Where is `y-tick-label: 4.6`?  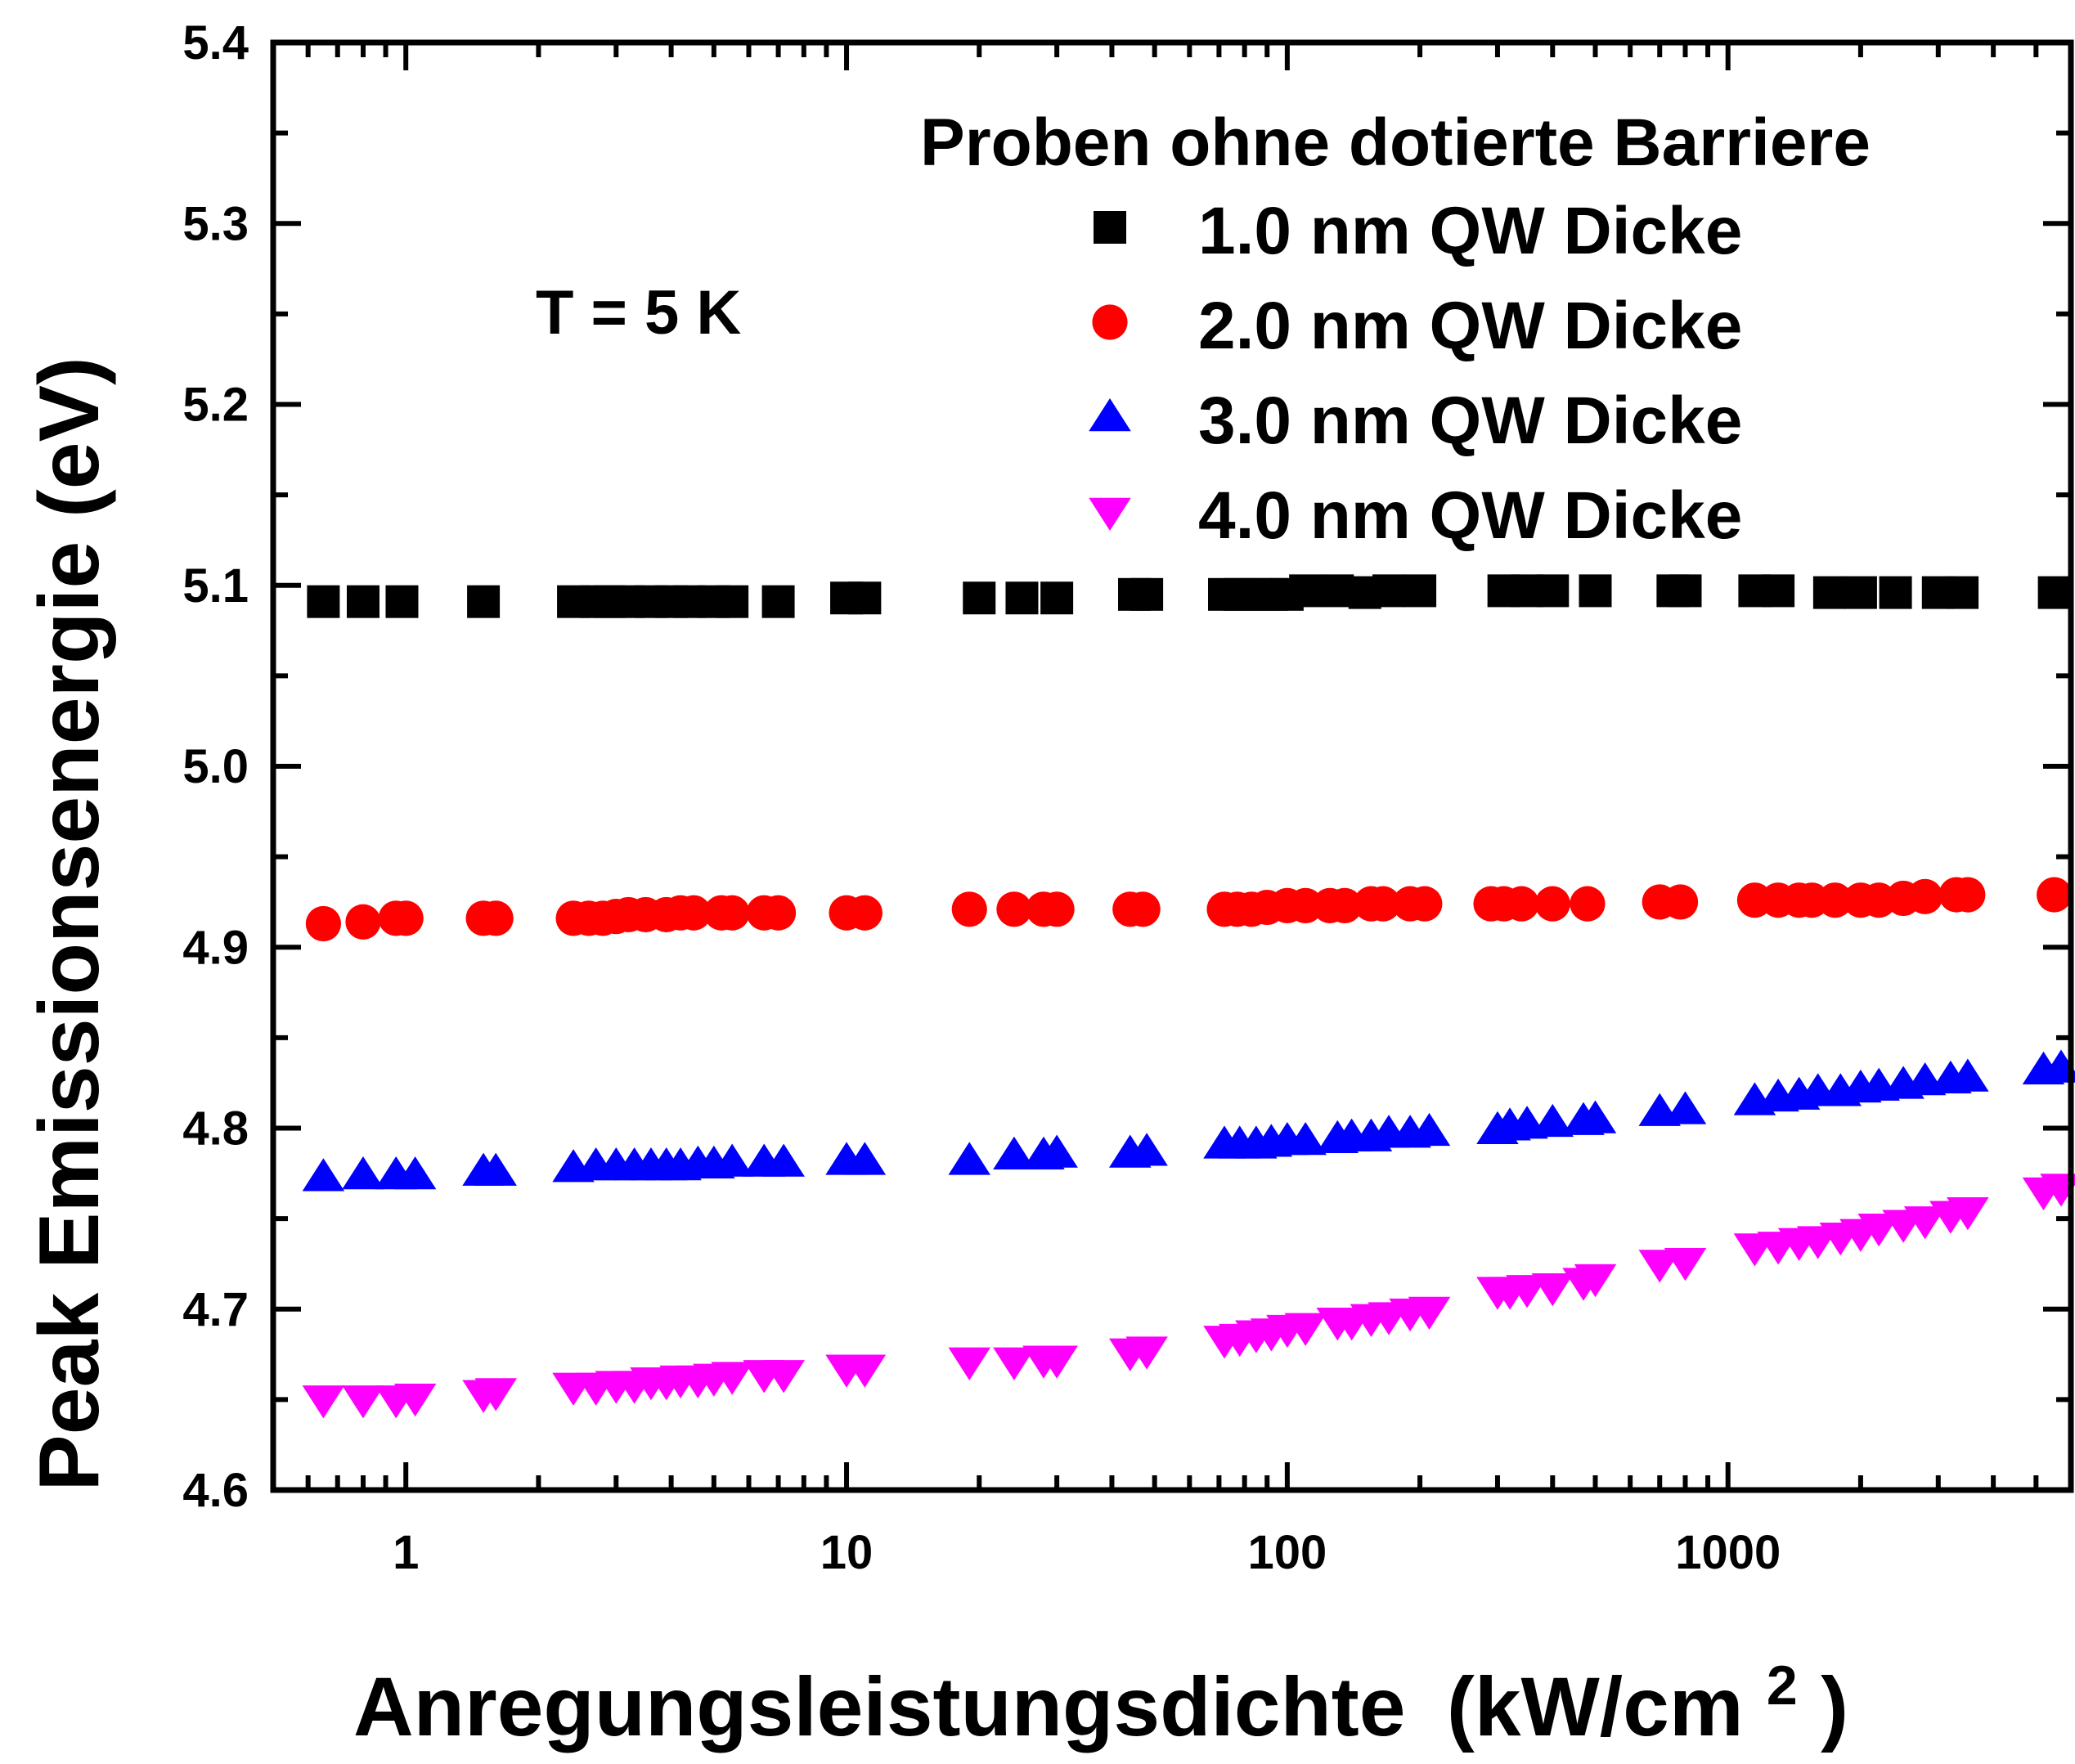 y-tick-label: 4.6 is located at coordinates (215, 1490).